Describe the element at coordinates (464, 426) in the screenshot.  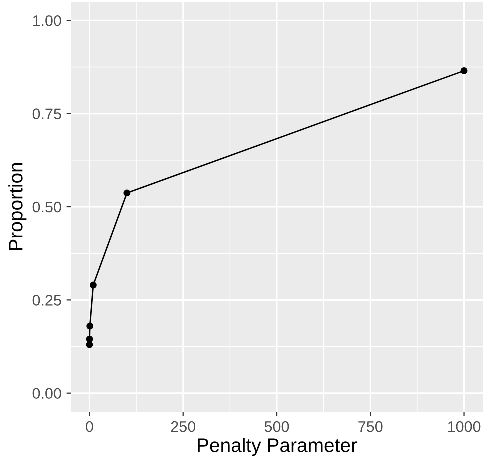
I see `x-tick-label: 1000` at that location.